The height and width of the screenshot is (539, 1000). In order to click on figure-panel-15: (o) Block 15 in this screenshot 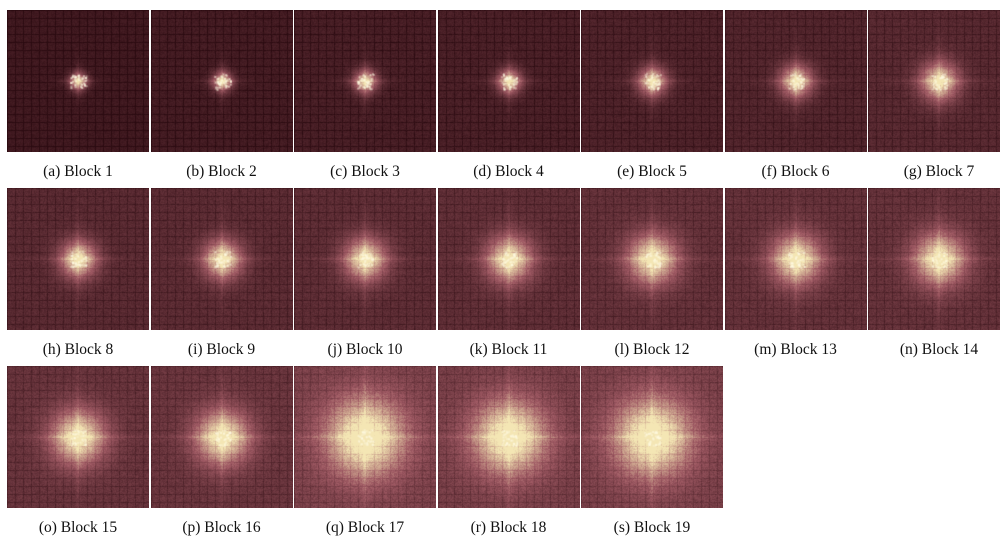, I will do `click(78, 451)`.